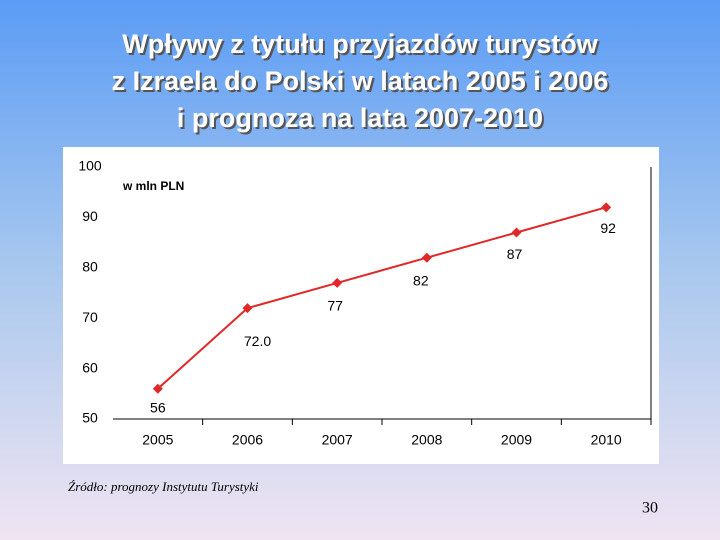  Describe the element at coordinates (90, 267) in the screenshot. I see `y-tick-label: 80` at that location.